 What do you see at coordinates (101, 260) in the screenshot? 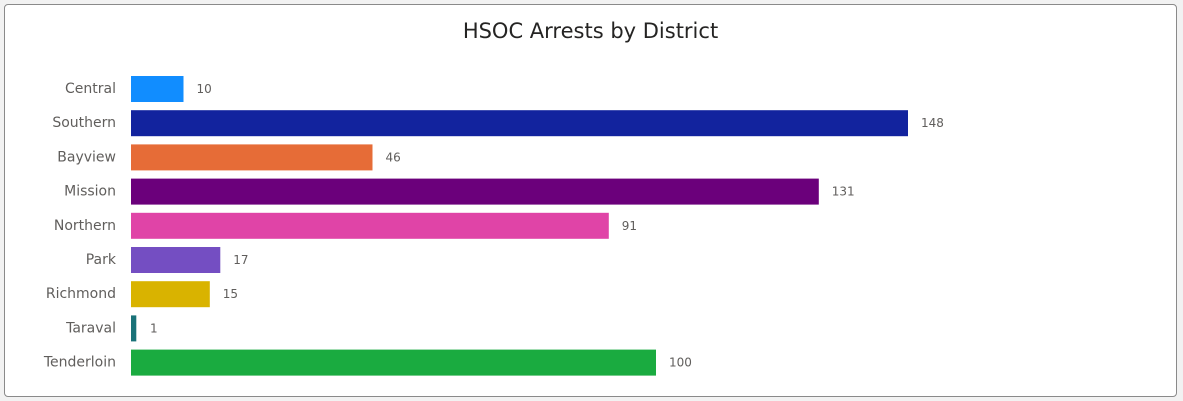
I see `category-label-park: Park` at bounding box center [101, 260].